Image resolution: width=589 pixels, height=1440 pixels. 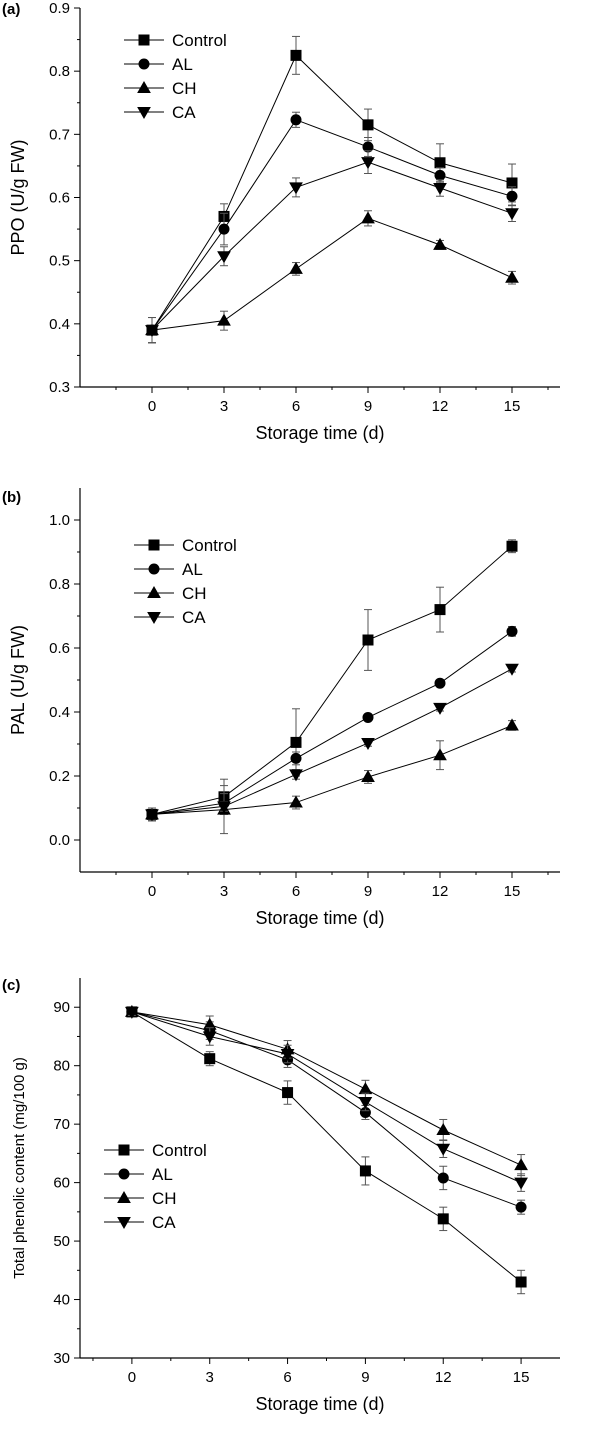 I want to click on panel-c-x-tick-label: 6, so click(x=287, y=1377).